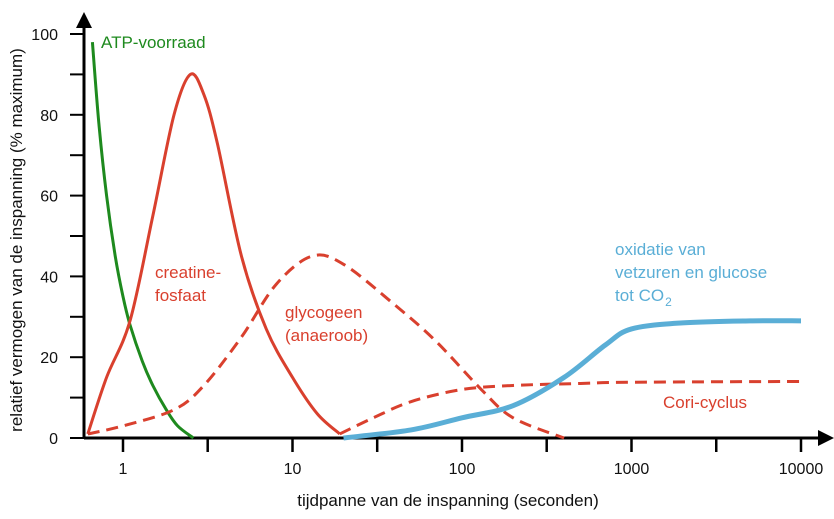 Image resolution: width=834 pixels, height=519 pixels. I want to click on x-tick-label: 100, so click(462, 469).